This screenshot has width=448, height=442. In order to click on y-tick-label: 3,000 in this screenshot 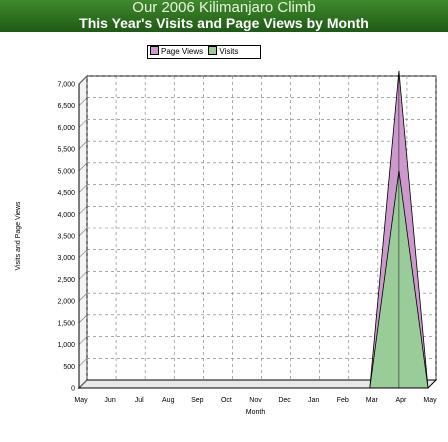, I will do `click(66, 258)`.